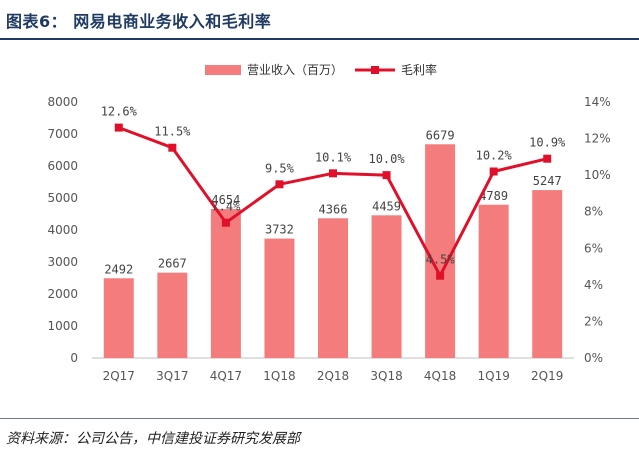  I want to click on bar-value-label: 4654, so click(225, 200).